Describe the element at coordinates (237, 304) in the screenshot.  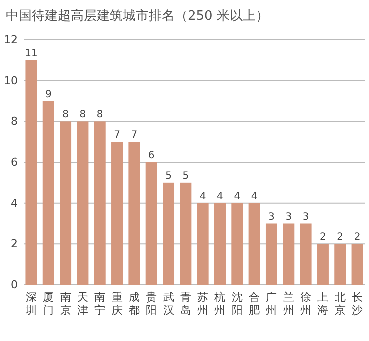
I see `x-tick-label: 沈阳` at that location.